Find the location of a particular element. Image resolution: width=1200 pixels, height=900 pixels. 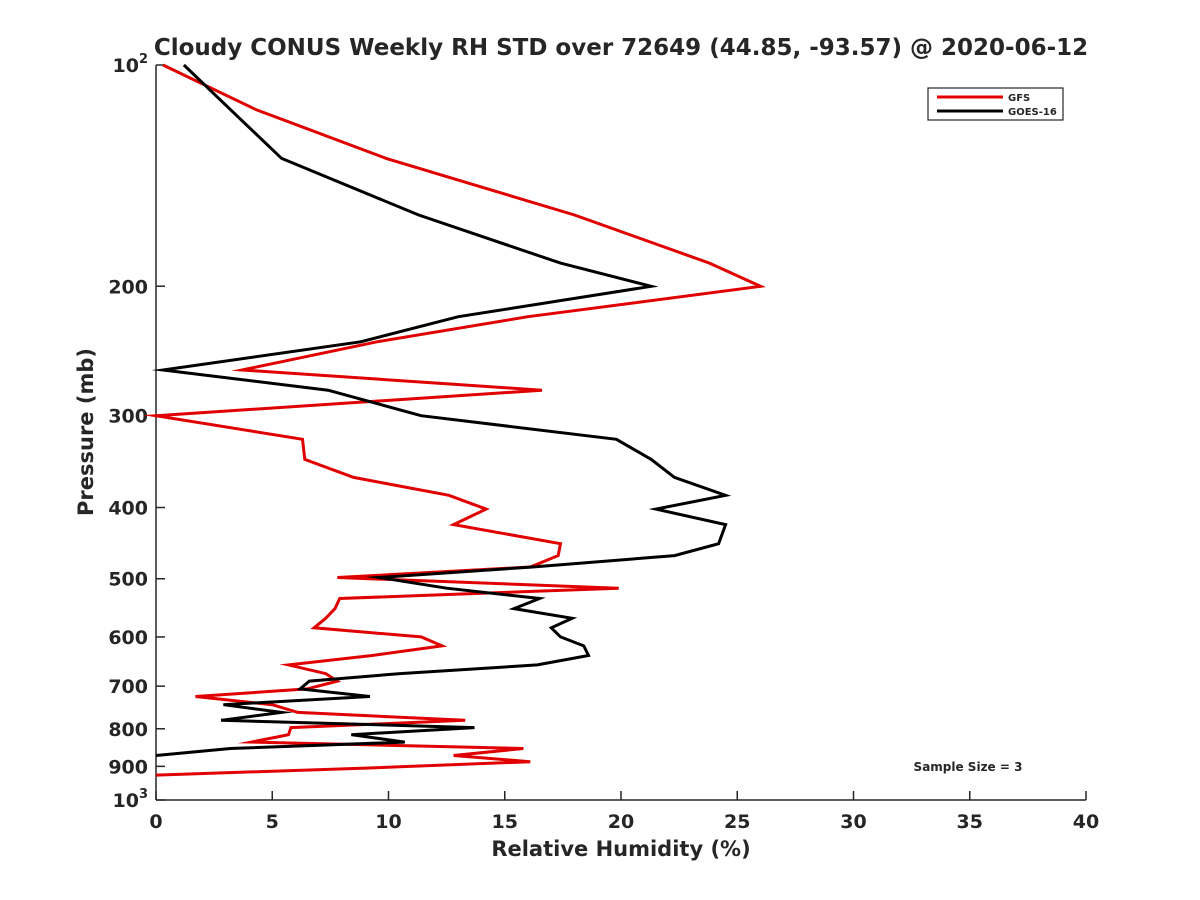

y-tick-label: 600 is located at coordinates (128, 638).